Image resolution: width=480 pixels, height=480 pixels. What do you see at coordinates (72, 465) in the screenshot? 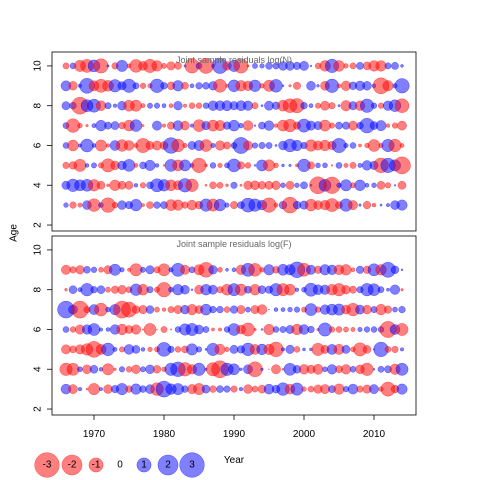
I see `legend-label: -2` at bounding box center [72, 465].